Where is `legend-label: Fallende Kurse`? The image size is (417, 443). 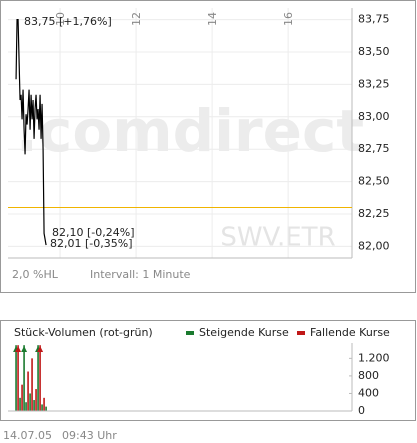 legend-label: Fallende Kurse is located at coordinates (350, 332).